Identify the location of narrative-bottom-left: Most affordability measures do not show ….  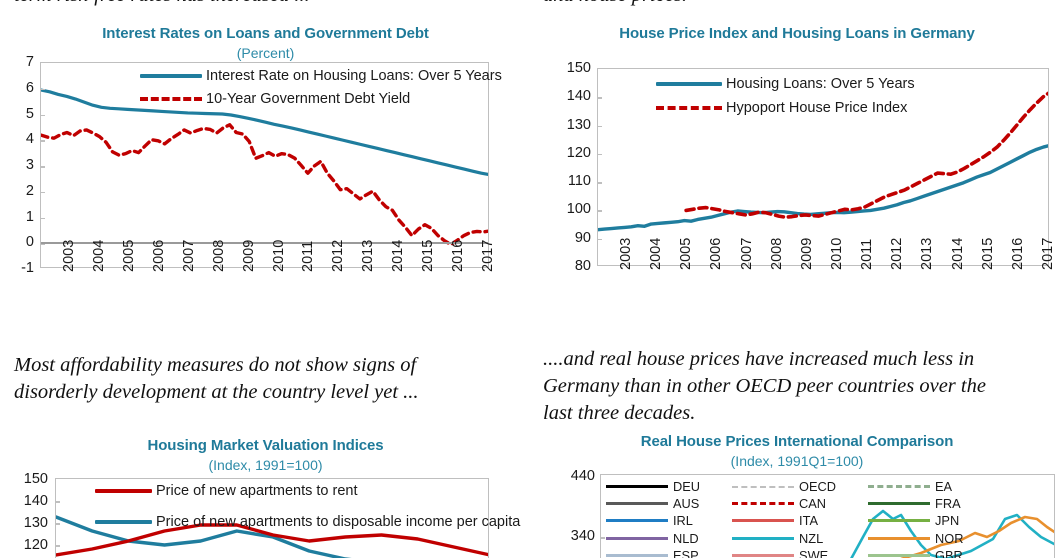
(216, 378).